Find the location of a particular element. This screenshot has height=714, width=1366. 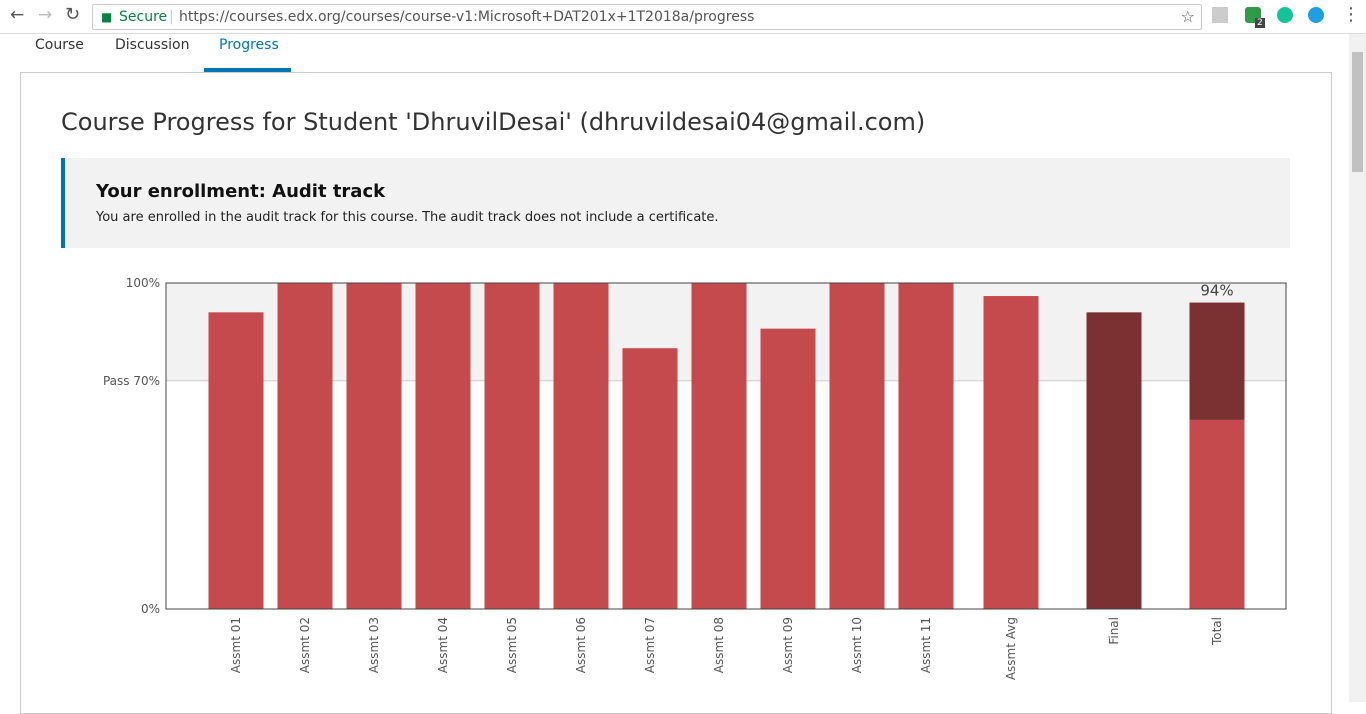

x-tick-label: Assmt 03 is located at coordinates (374, 645).